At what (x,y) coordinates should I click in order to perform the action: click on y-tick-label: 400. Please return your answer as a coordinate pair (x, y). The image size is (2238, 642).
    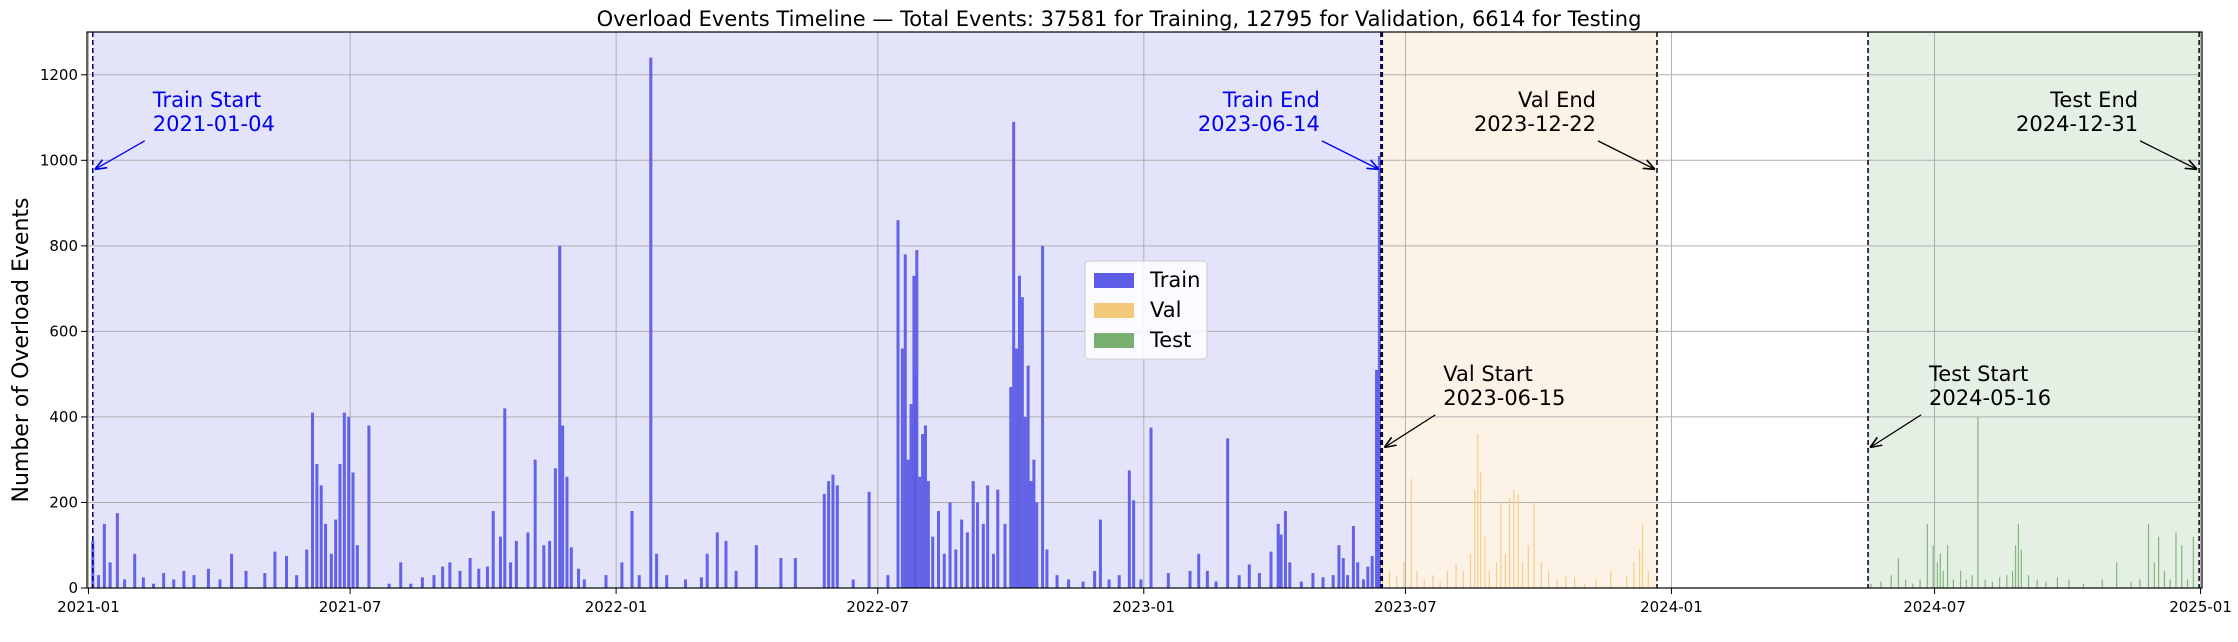
    Looking at the image, I should click on (63, 417).